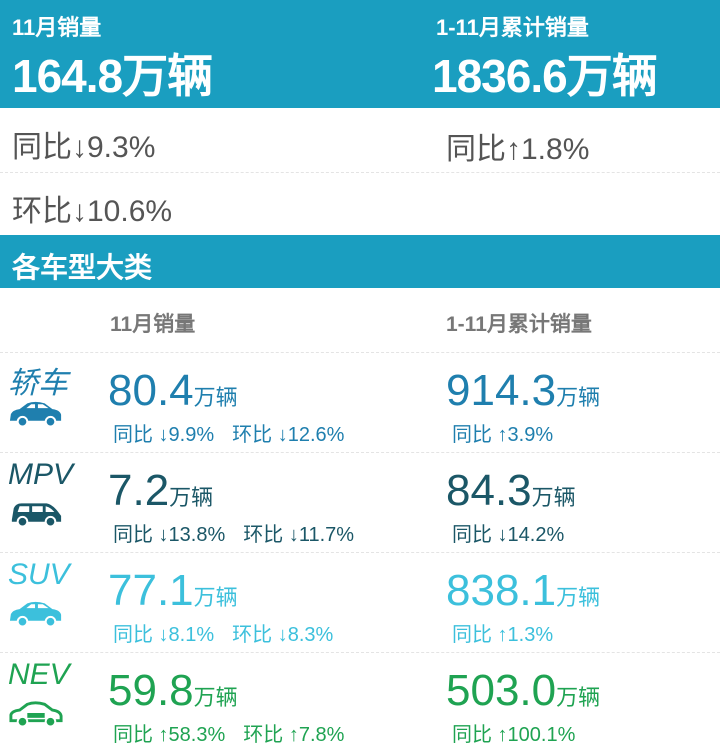 This screenshot has height=756, width=720. I want to click on ytd-sales: 914.3万辆, so click(523, 391).